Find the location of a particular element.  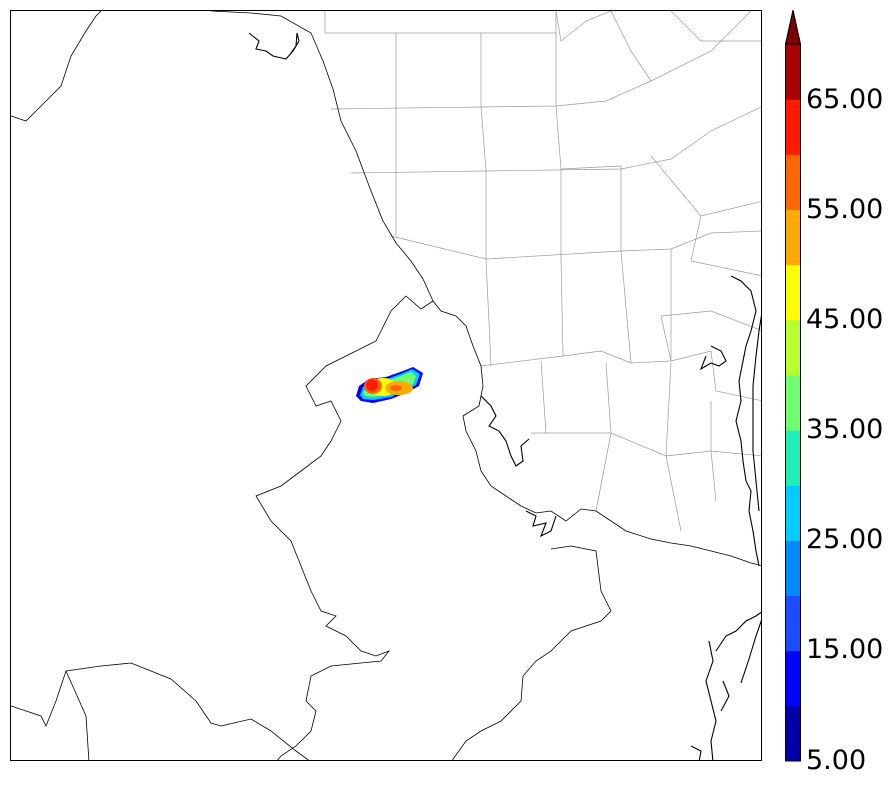

reflectivity-echo is located at coordinates (389, 385).